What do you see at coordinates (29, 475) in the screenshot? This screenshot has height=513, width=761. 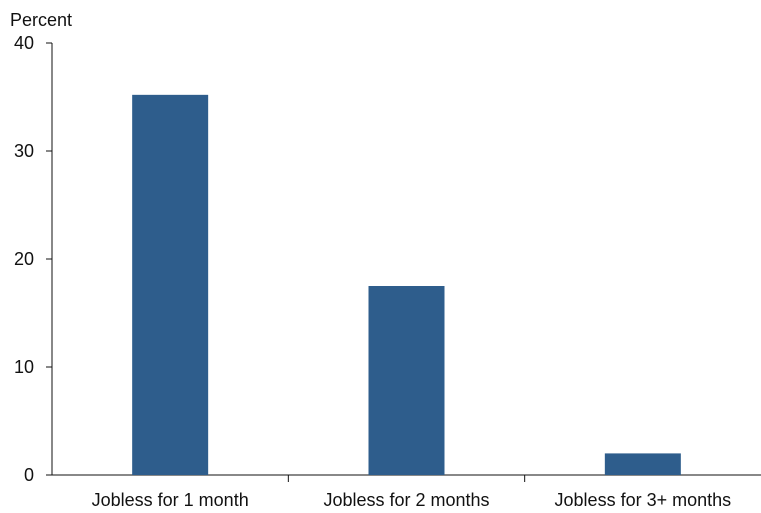 I see `y-tick-label: 0` at bounding box center [29, 475].